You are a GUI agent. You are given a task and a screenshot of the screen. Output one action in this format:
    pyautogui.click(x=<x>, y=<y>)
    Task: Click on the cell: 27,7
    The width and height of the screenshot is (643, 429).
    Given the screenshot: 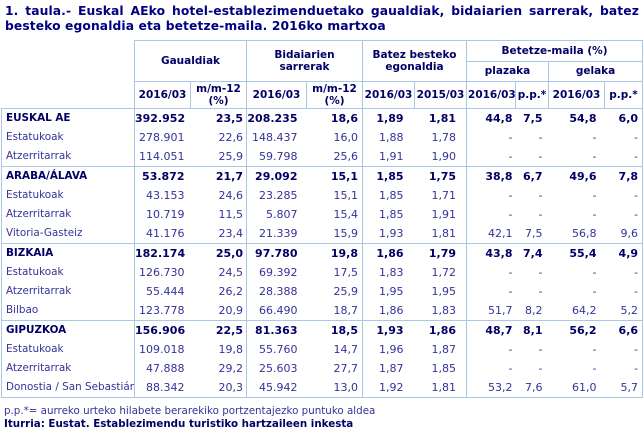 What is the action you would take?
    pyautogui.click(x=334, y=368)
    